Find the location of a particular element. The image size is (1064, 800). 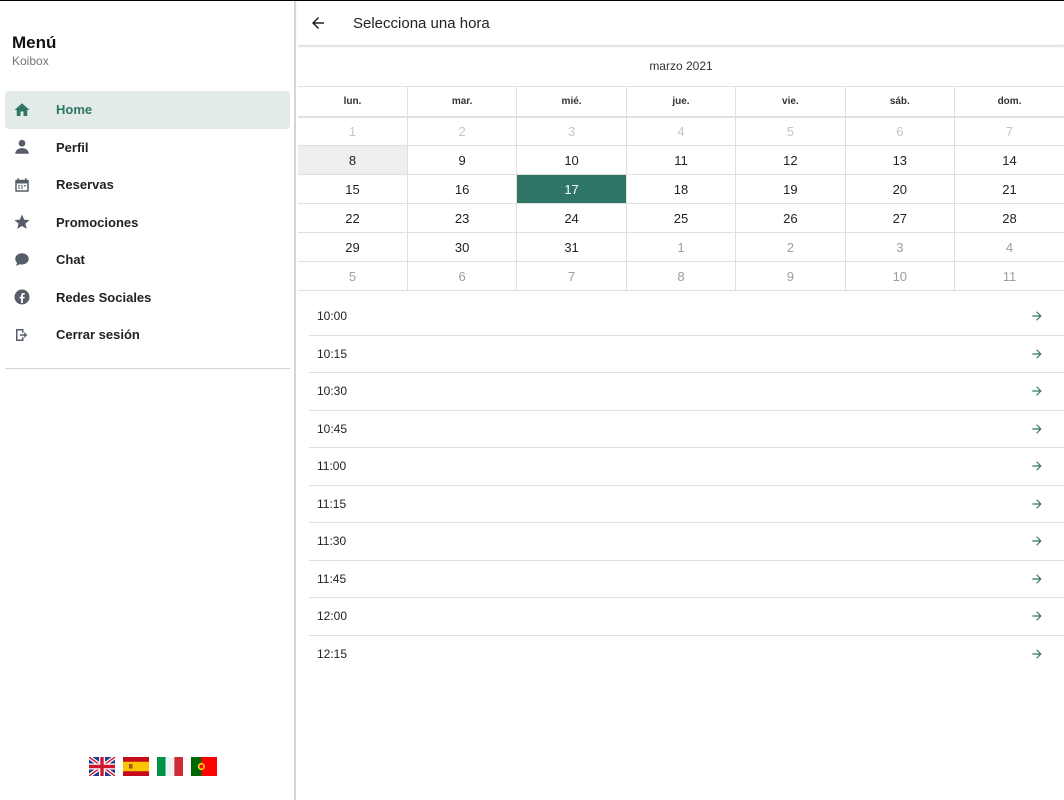

calendar-day: 4 is located at coordinates (681, 131).